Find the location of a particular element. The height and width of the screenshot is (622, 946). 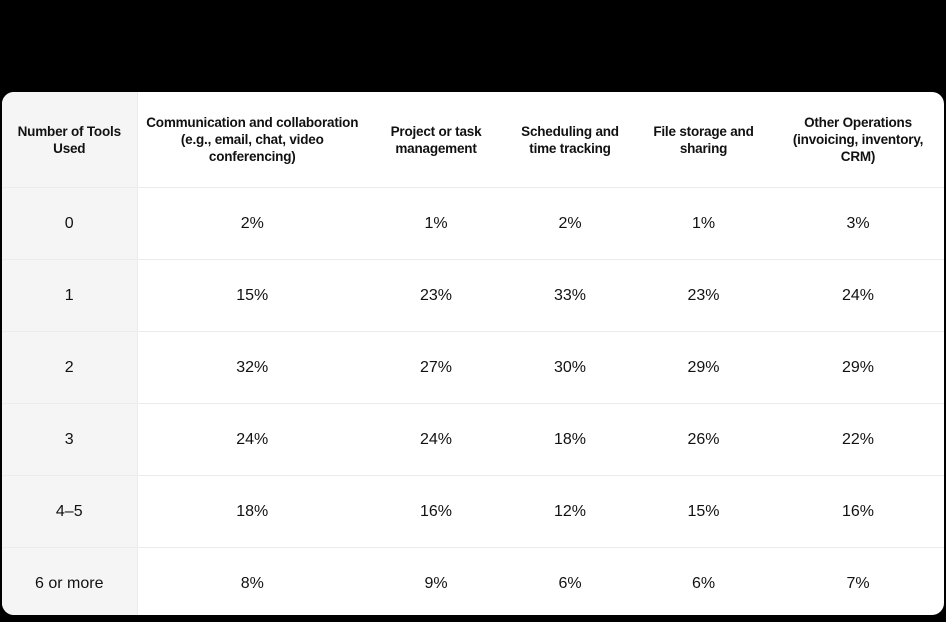

table-row: 4–5 18% 16% 12% 15% 16% is located at coordinates (473, 511).